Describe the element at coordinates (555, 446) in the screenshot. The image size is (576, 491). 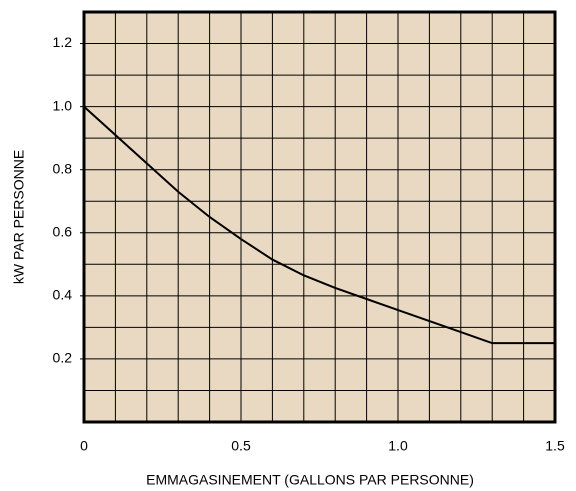
I see `x-tick-label: 1.5` at that location.